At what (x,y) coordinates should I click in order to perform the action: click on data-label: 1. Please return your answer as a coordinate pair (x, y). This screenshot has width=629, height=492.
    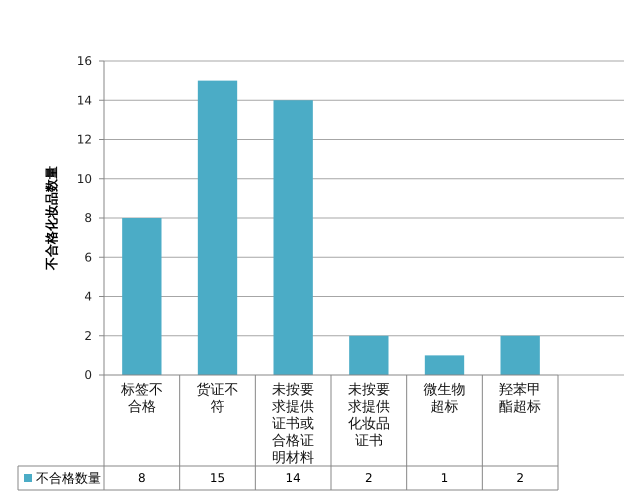
    Looking at the image, I should click on (444, 478).